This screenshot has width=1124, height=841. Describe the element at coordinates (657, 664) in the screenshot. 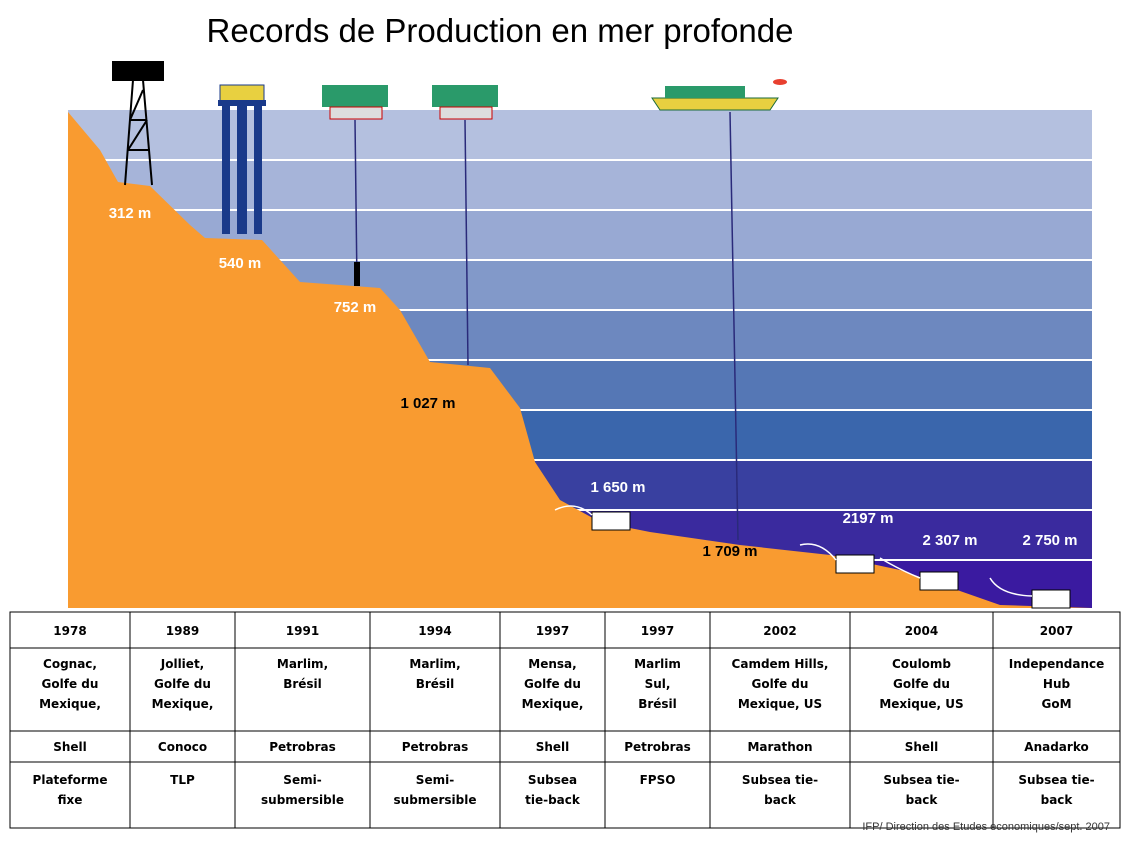

I see `location: Marlim` at that location.